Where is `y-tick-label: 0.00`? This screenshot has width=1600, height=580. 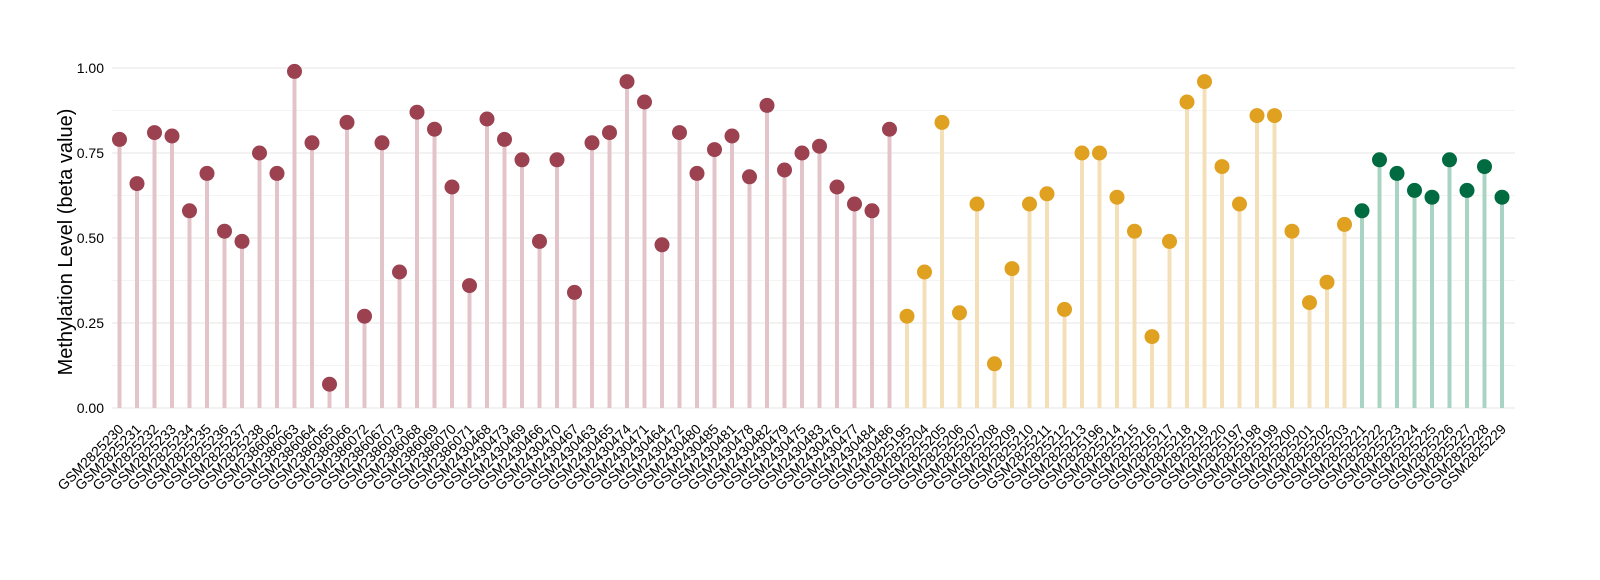 y-tick-label: 0.00 is located at coordinates (90, 408).